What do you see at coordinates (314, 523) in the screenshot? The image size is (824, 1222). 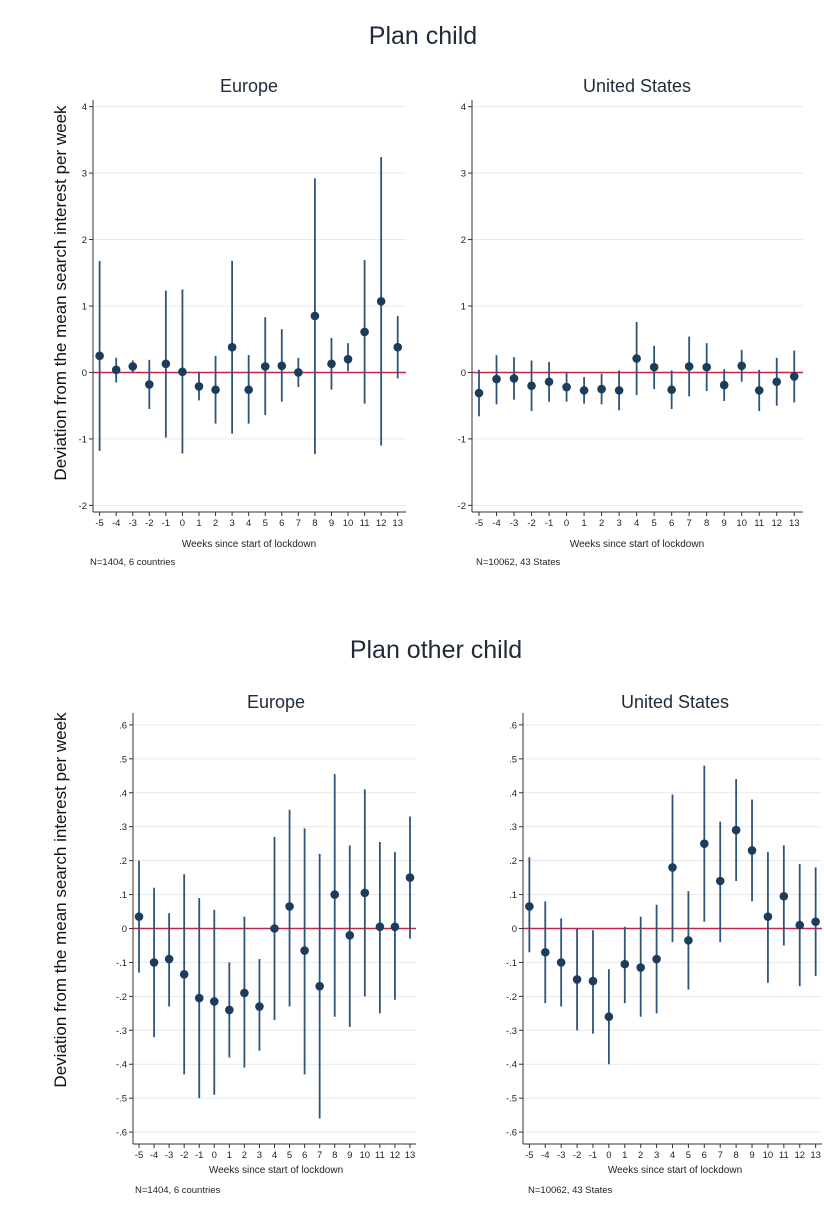 I see `x-tick-label: 8` at bounding box center [314, 523].